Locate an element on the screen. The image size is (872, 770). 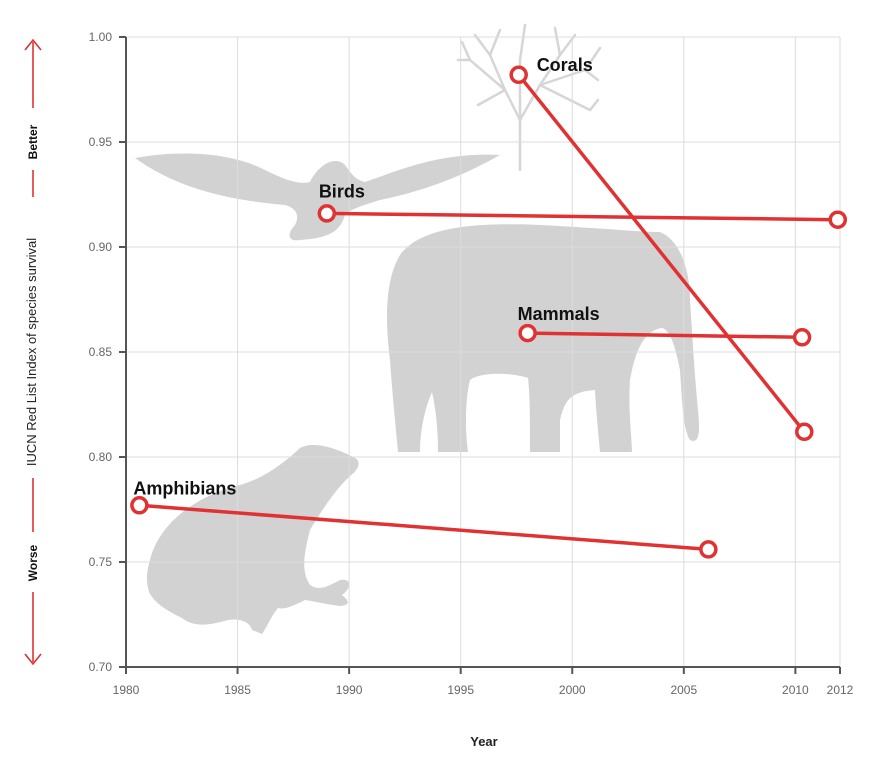
series-label: Birds is located at coordinates (342, 191).